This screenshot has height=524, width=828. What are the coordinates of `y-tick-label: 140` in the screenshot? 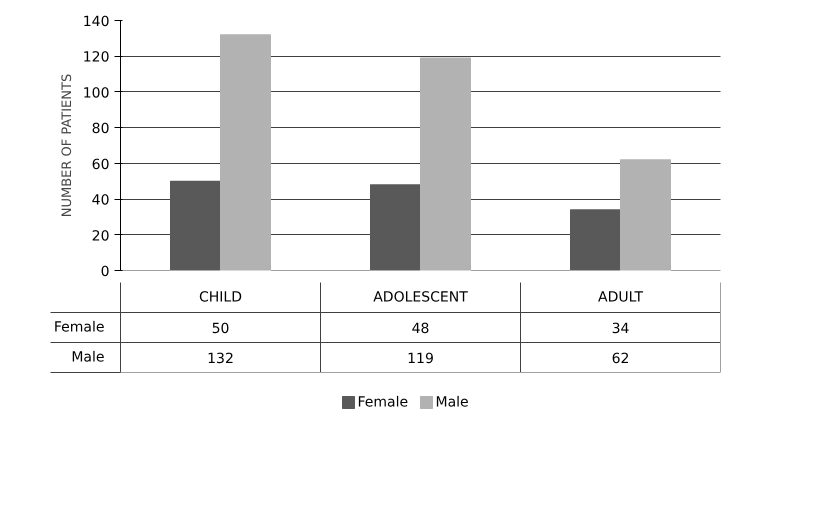 It's located at (96, 22).